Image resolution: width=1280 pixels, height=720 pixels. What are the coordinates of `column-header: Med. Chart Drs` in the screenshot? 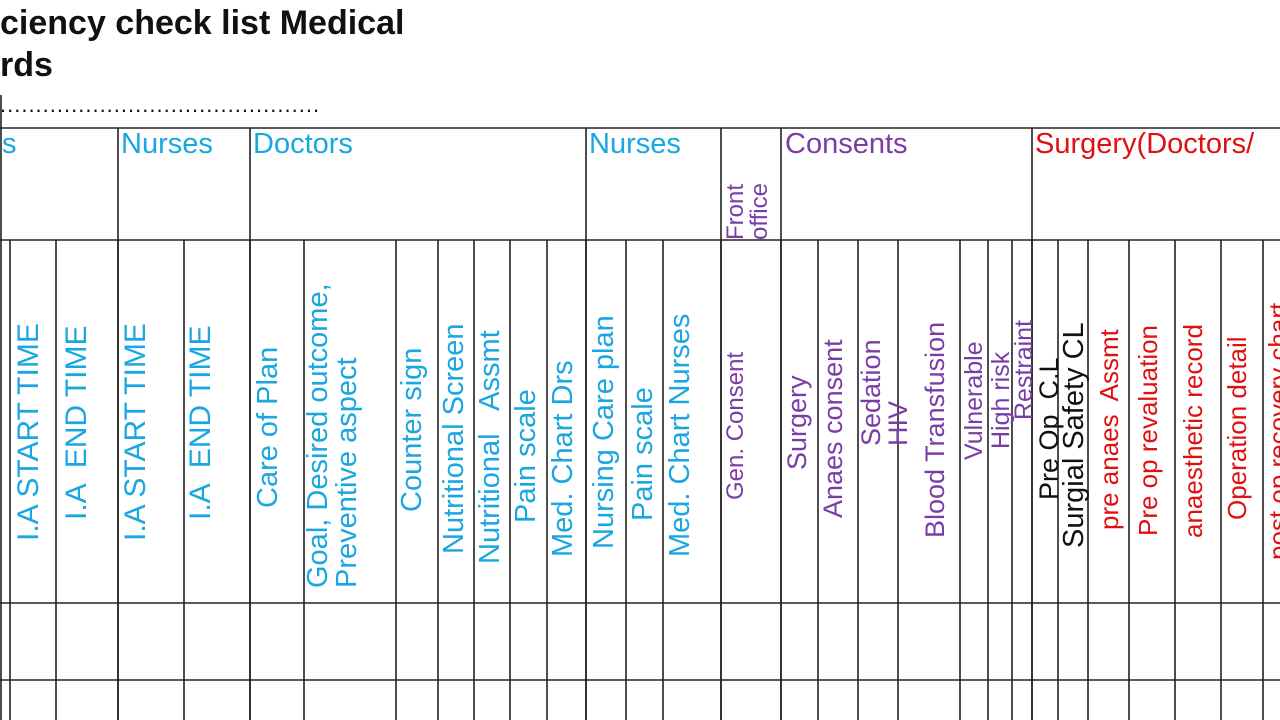 It's located at (563, 458).